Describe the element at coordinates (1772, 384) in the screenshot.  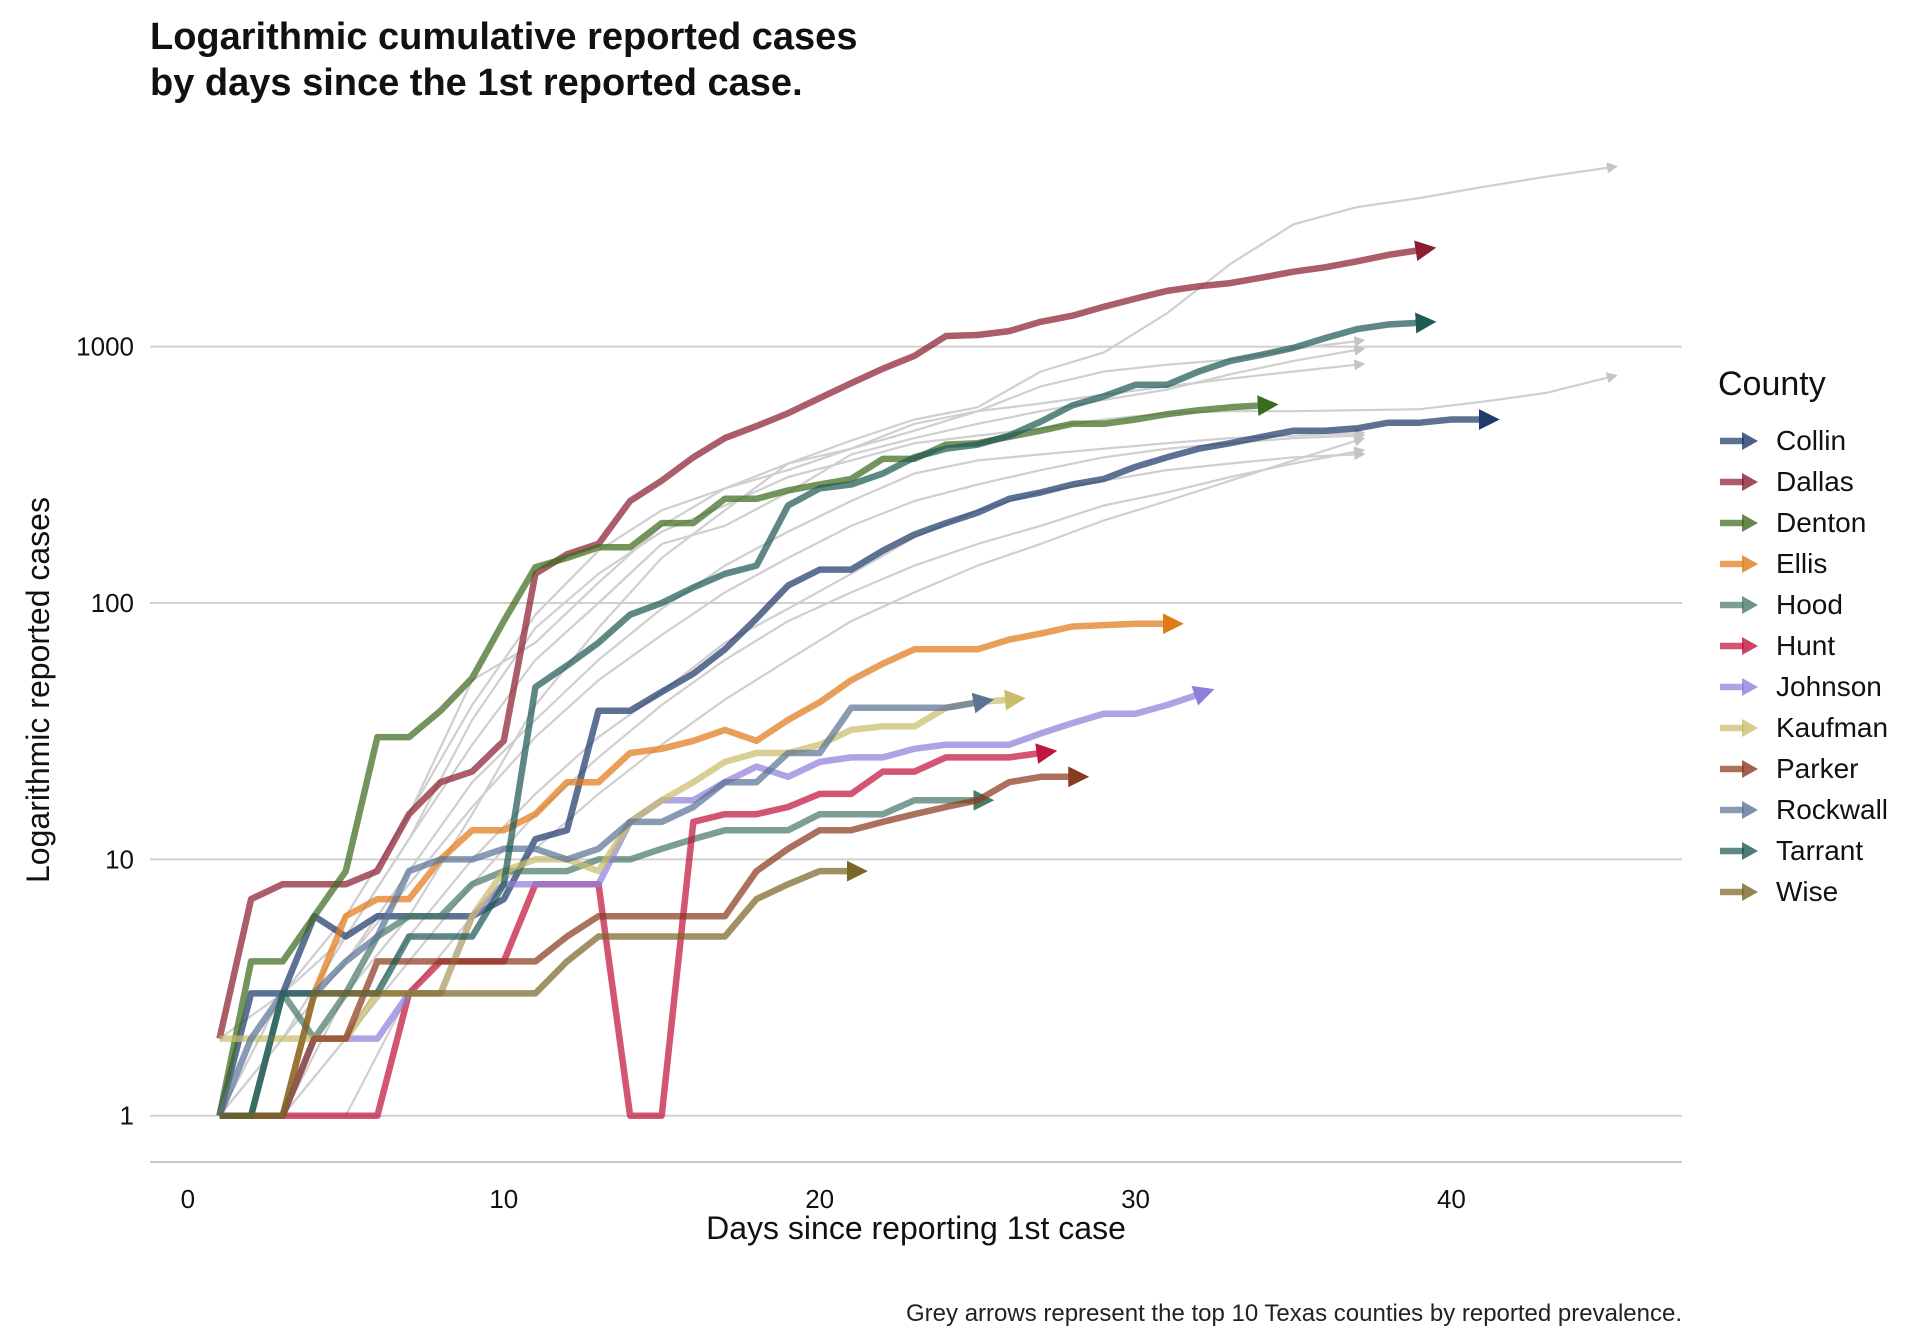
I see `legend-title: County` at that location.